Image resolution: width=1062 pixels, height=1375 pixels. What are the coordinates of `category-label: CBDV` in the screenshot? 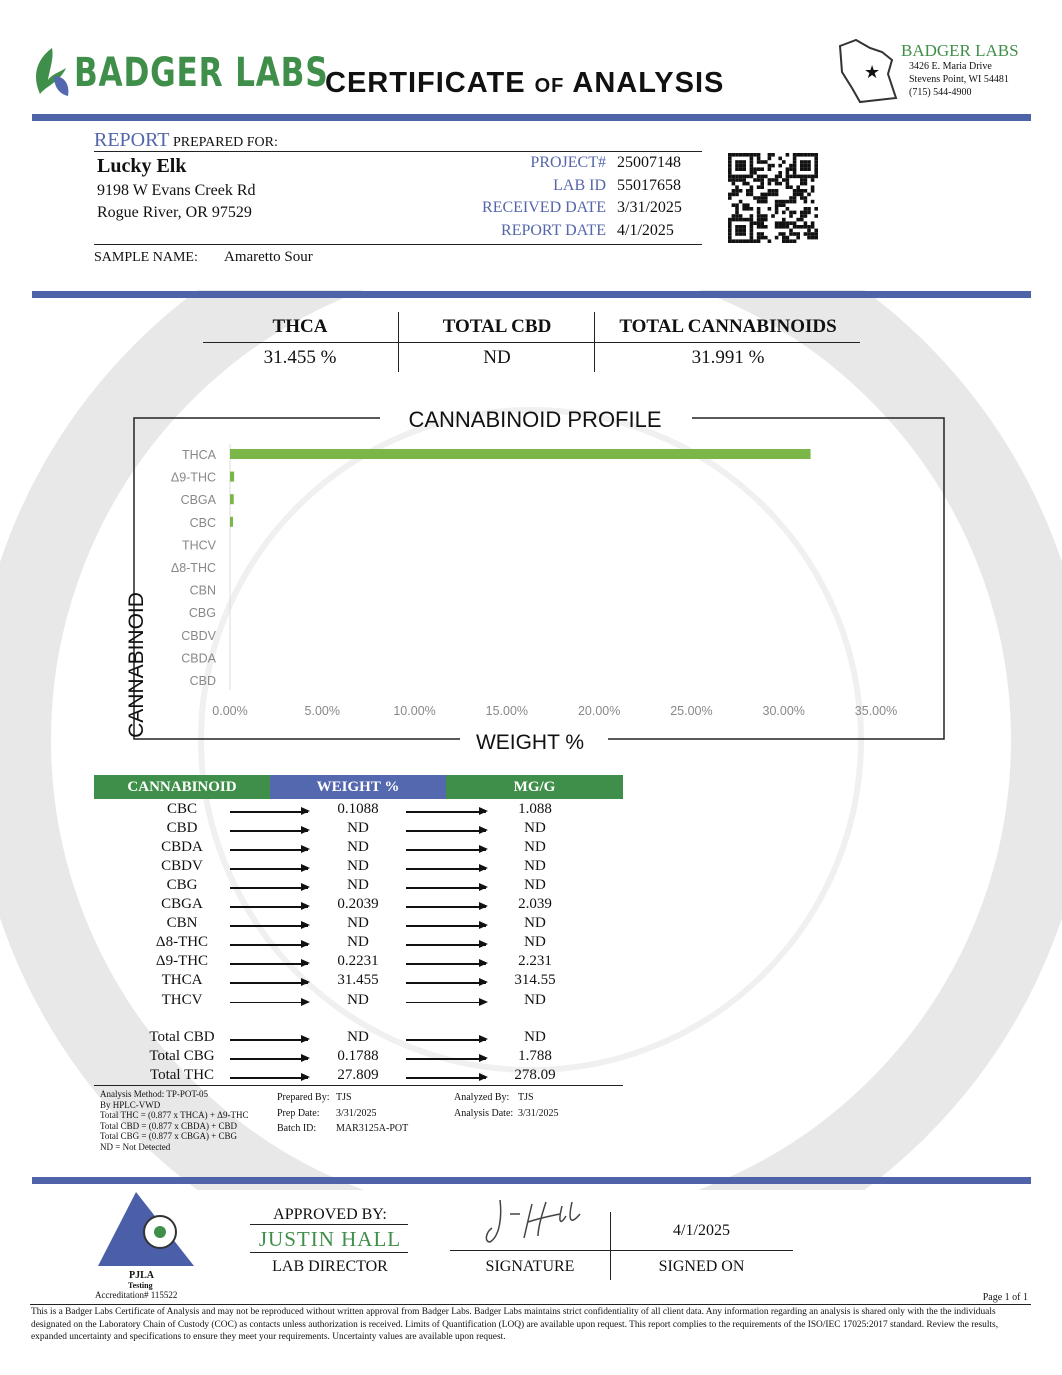 It's located at (198, 636).